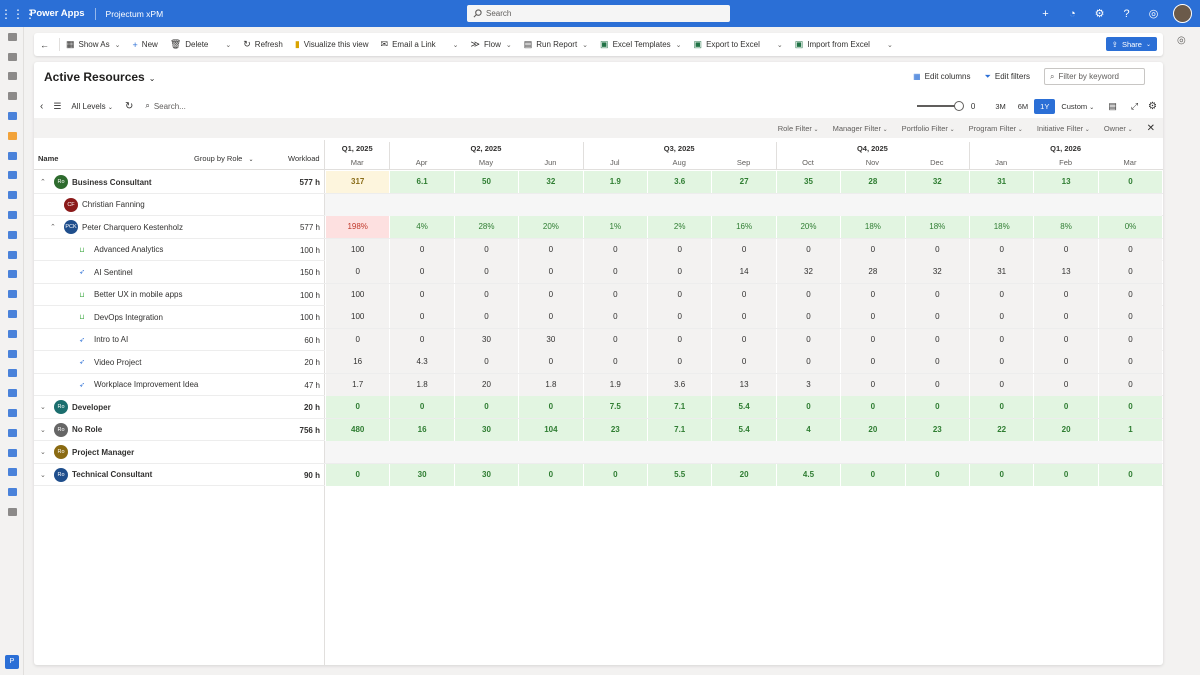 The height and width of the screenshot is (675, 1200). What do you see at coordinates (556, 44) in the screenshot?
I see `run-report-button: ▤ Run Report ⌄` at bounding box center [556, 44].